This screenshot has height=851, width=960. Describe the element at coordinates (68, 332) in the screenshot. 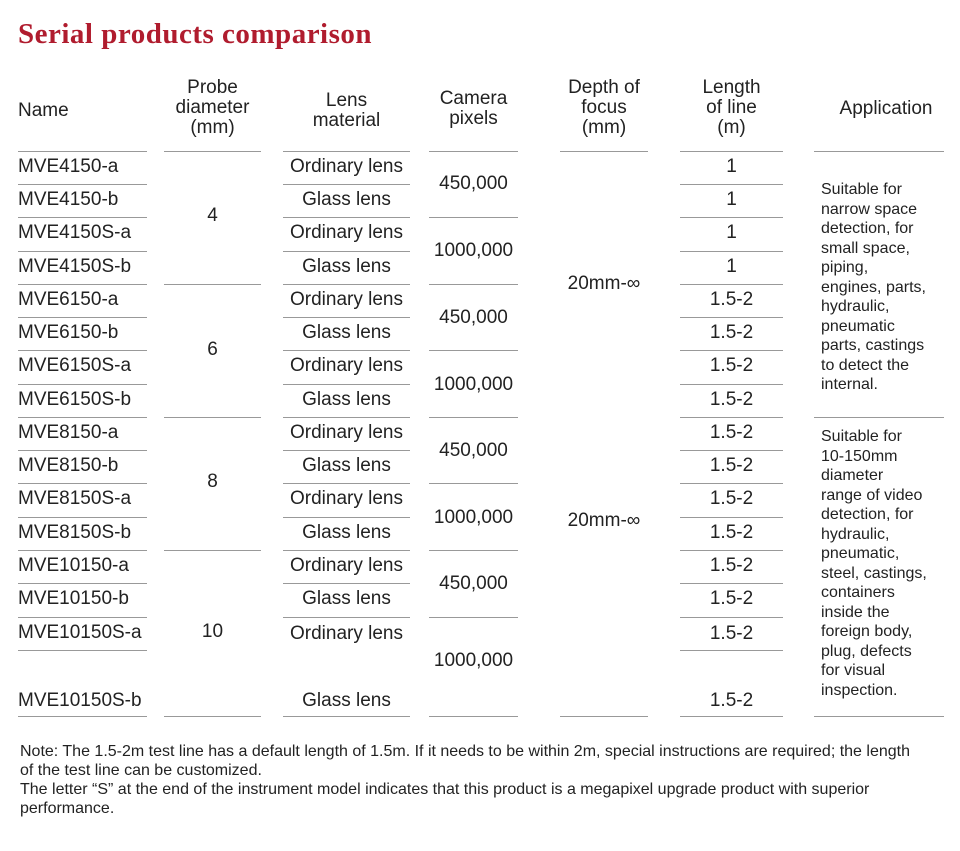

I see `product-name: MVE6150-b` at that location.